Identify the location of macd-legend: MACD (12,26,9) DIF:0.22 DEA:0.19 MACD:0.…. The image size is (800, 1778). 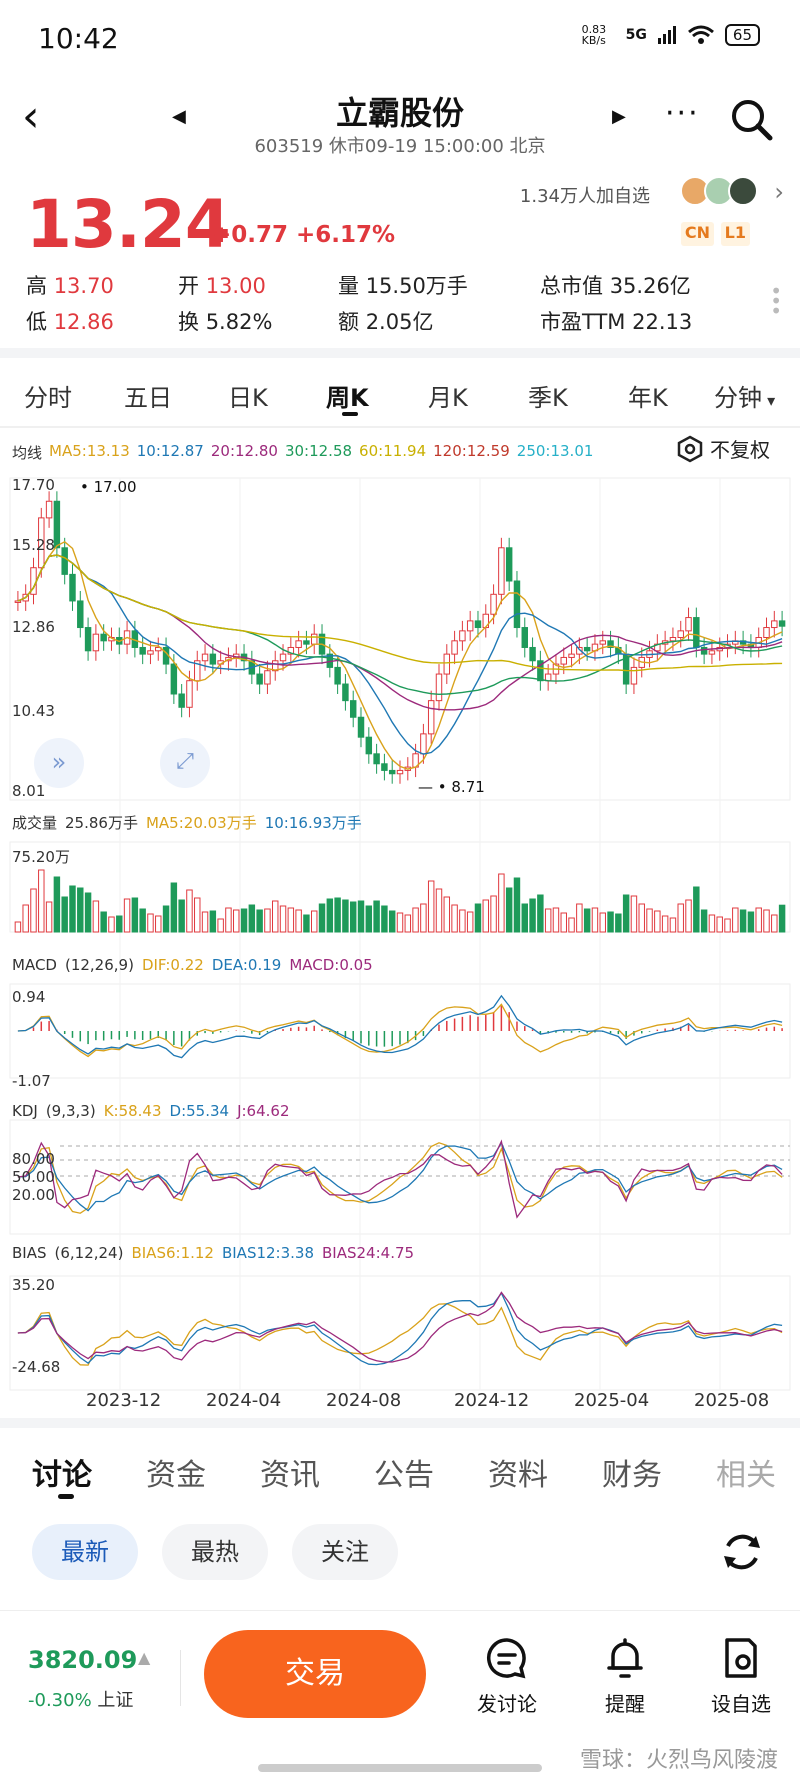
(192, 965).